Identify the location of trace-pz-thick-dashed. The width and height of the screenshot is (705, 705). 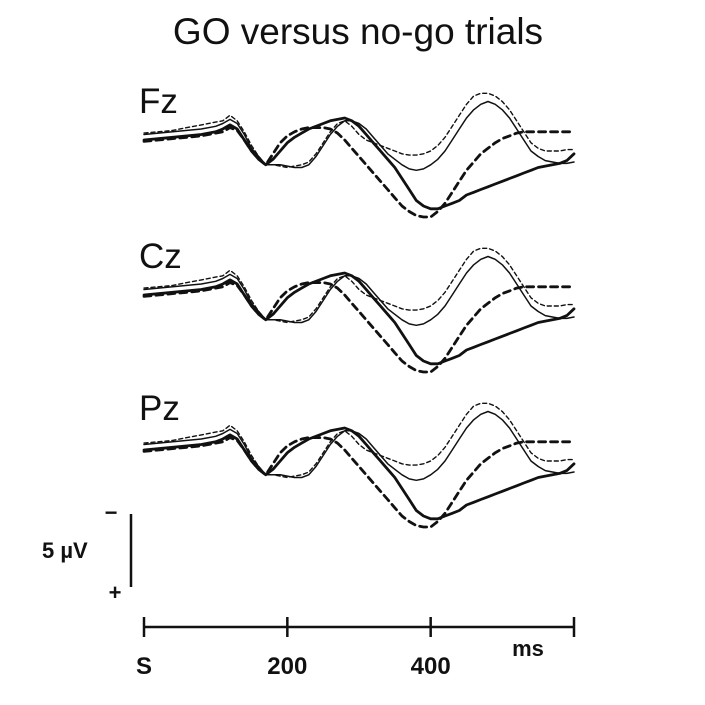
(359, 482).